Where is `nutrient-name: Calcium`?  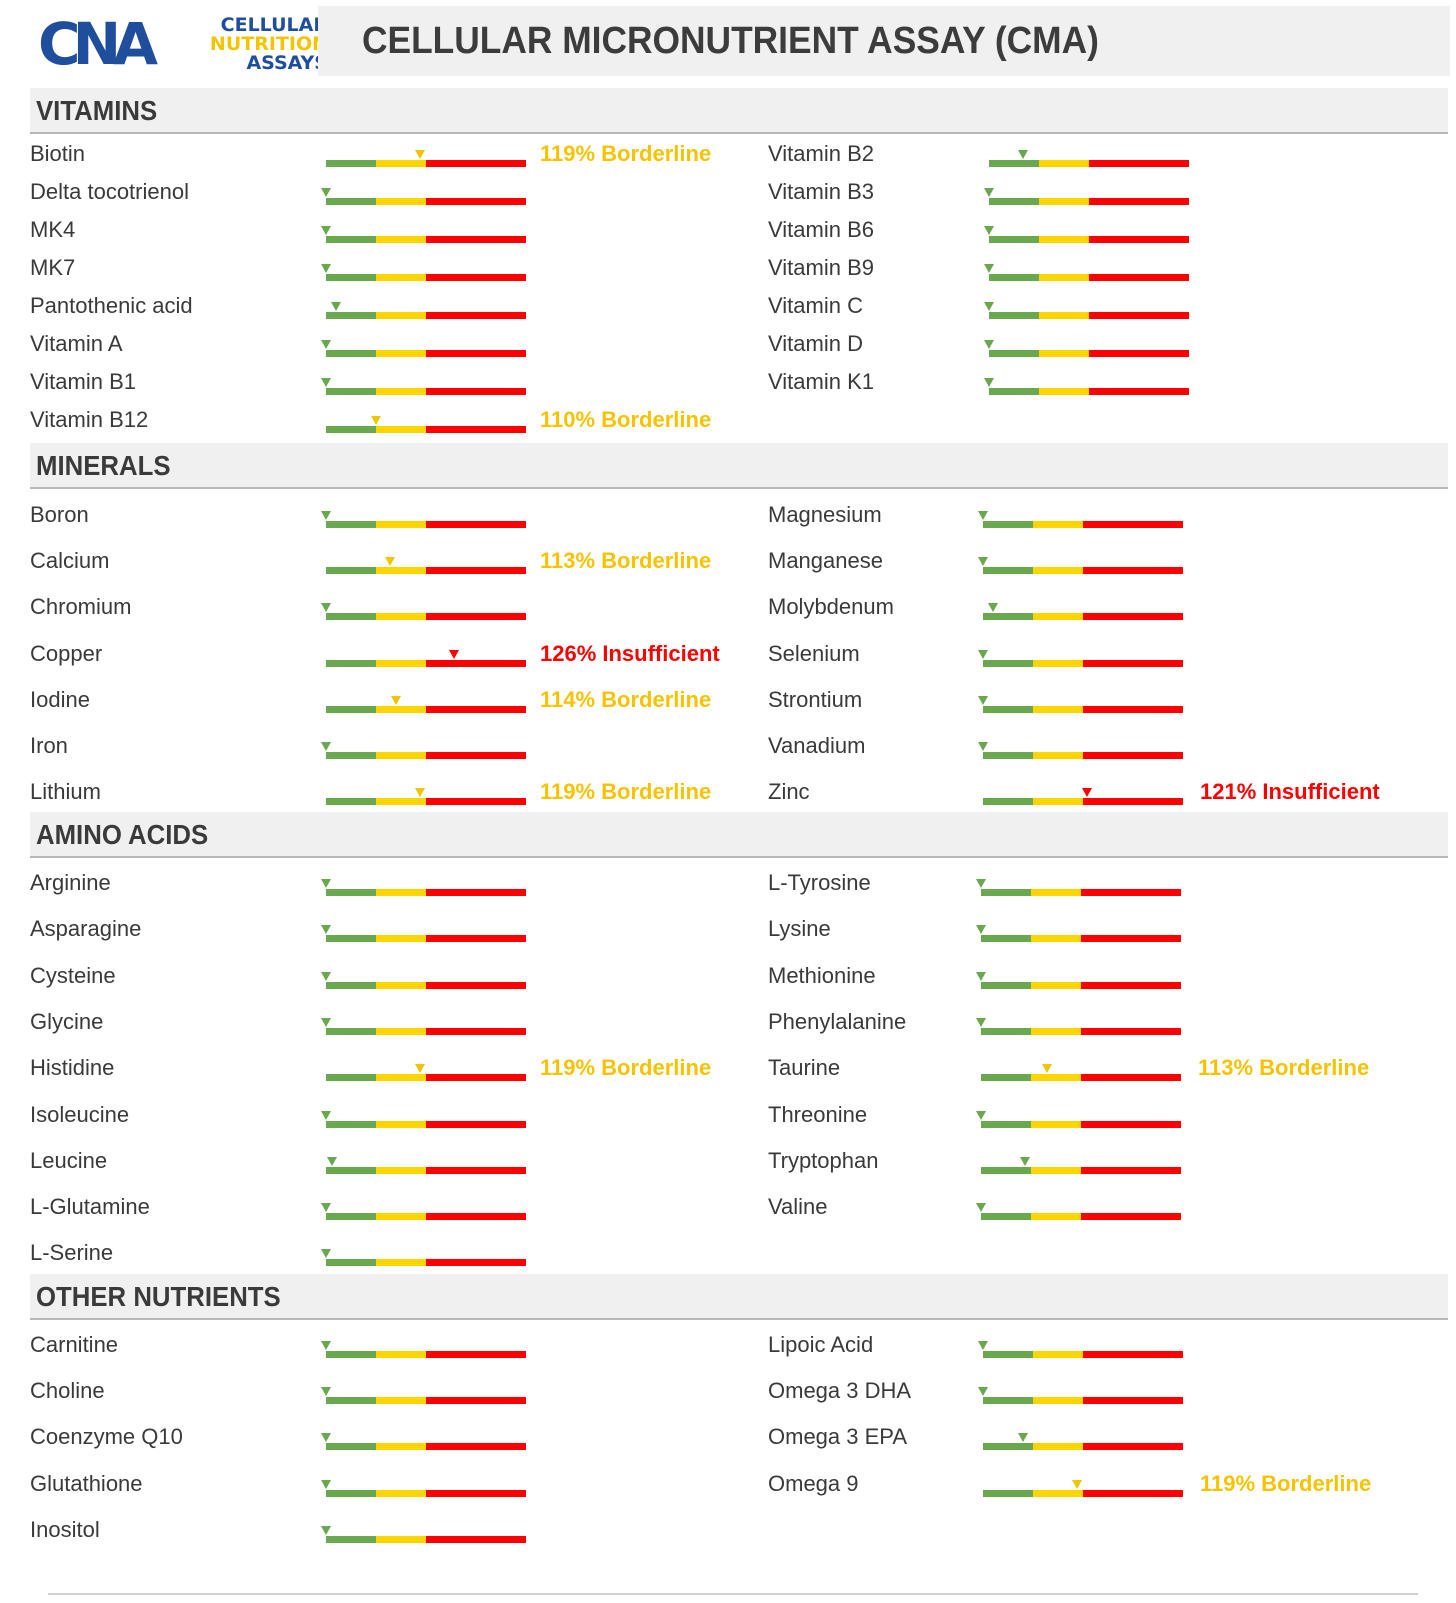
nutrient-name: Calcium is located at coordinates (70, 560).